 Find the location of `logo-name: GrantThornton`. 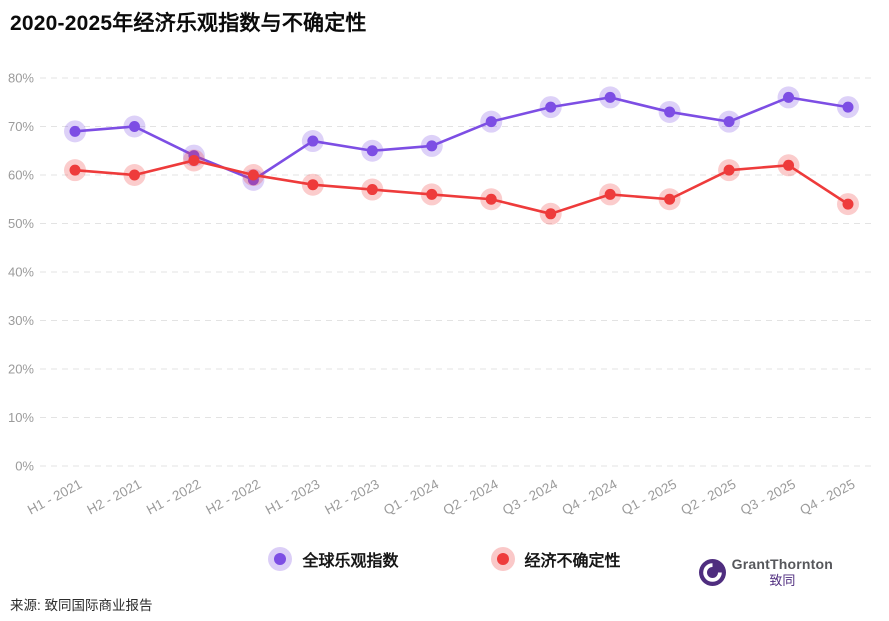

logo-name: GrantThornton is located at coordinates (782, 564).